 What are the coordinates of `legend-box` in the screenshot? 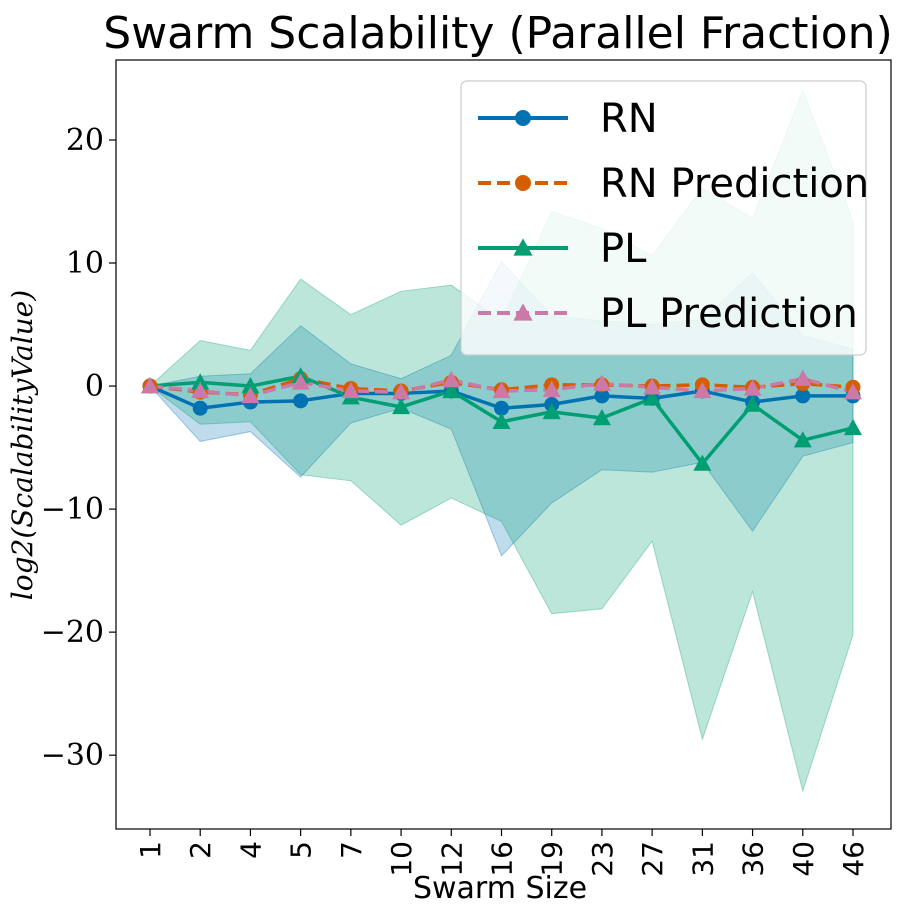 It's located at (663, 218).